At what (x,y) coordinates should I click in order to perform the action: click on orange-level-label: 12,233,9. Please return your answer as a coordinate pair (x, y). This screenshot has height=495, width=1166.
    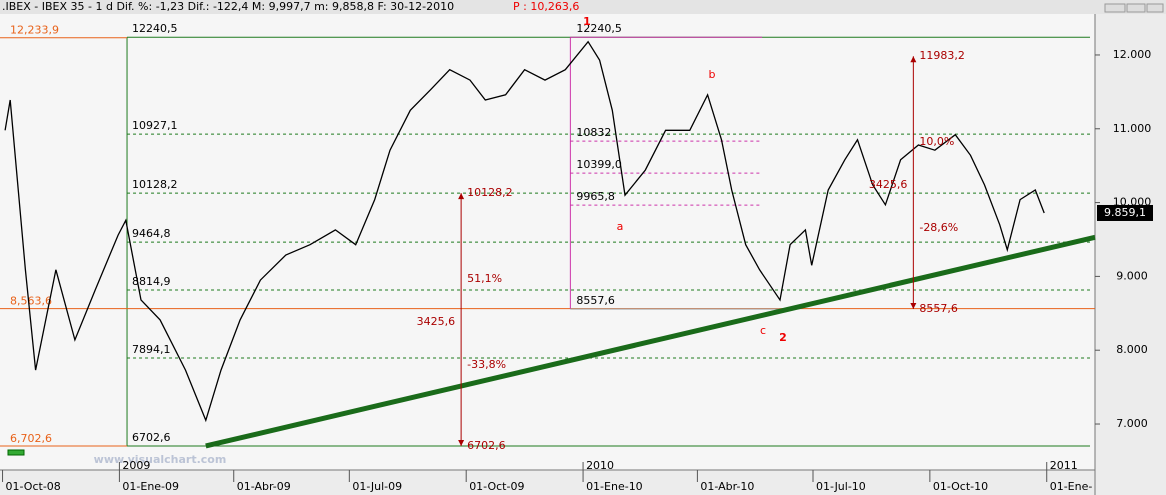
    Looking at the image, I should click on (34, 30).